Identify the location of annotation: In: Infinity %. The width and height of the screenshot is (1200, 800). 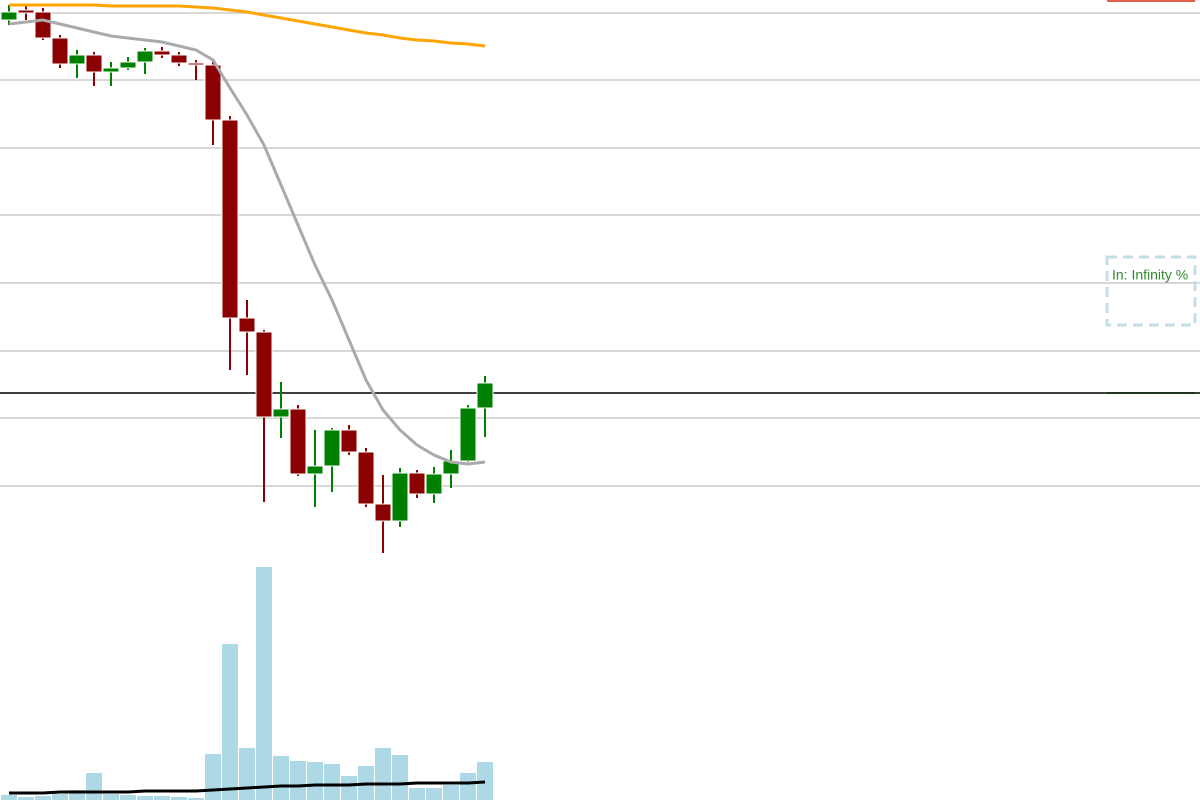
(1150, 275).